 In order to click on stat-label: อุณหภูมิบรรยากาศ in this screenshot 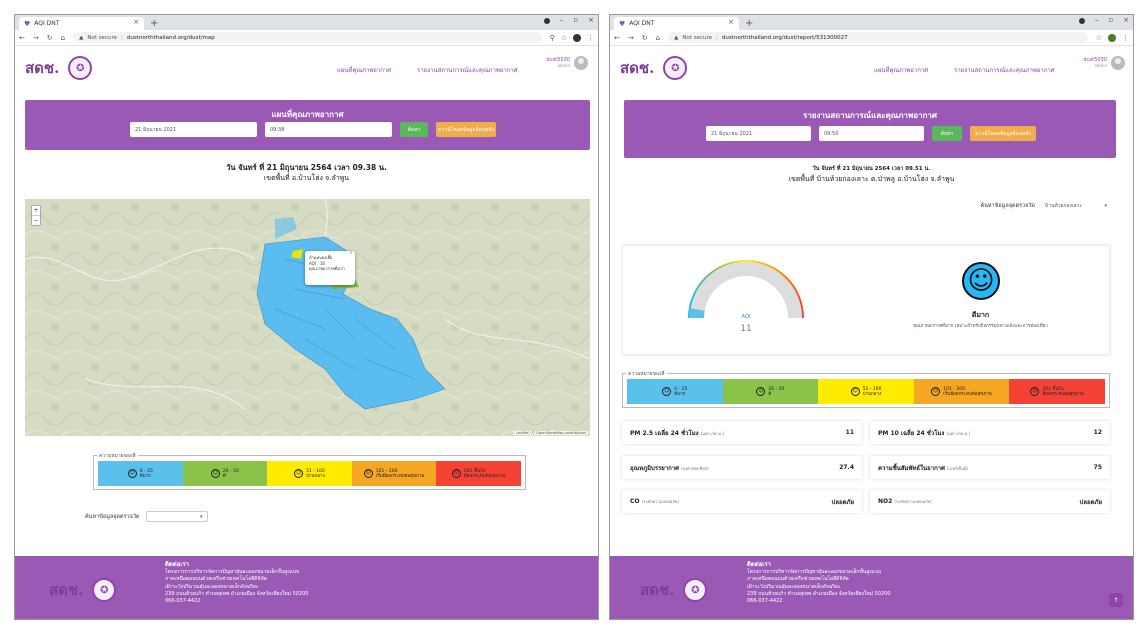, I will do `click(654, 468)`.